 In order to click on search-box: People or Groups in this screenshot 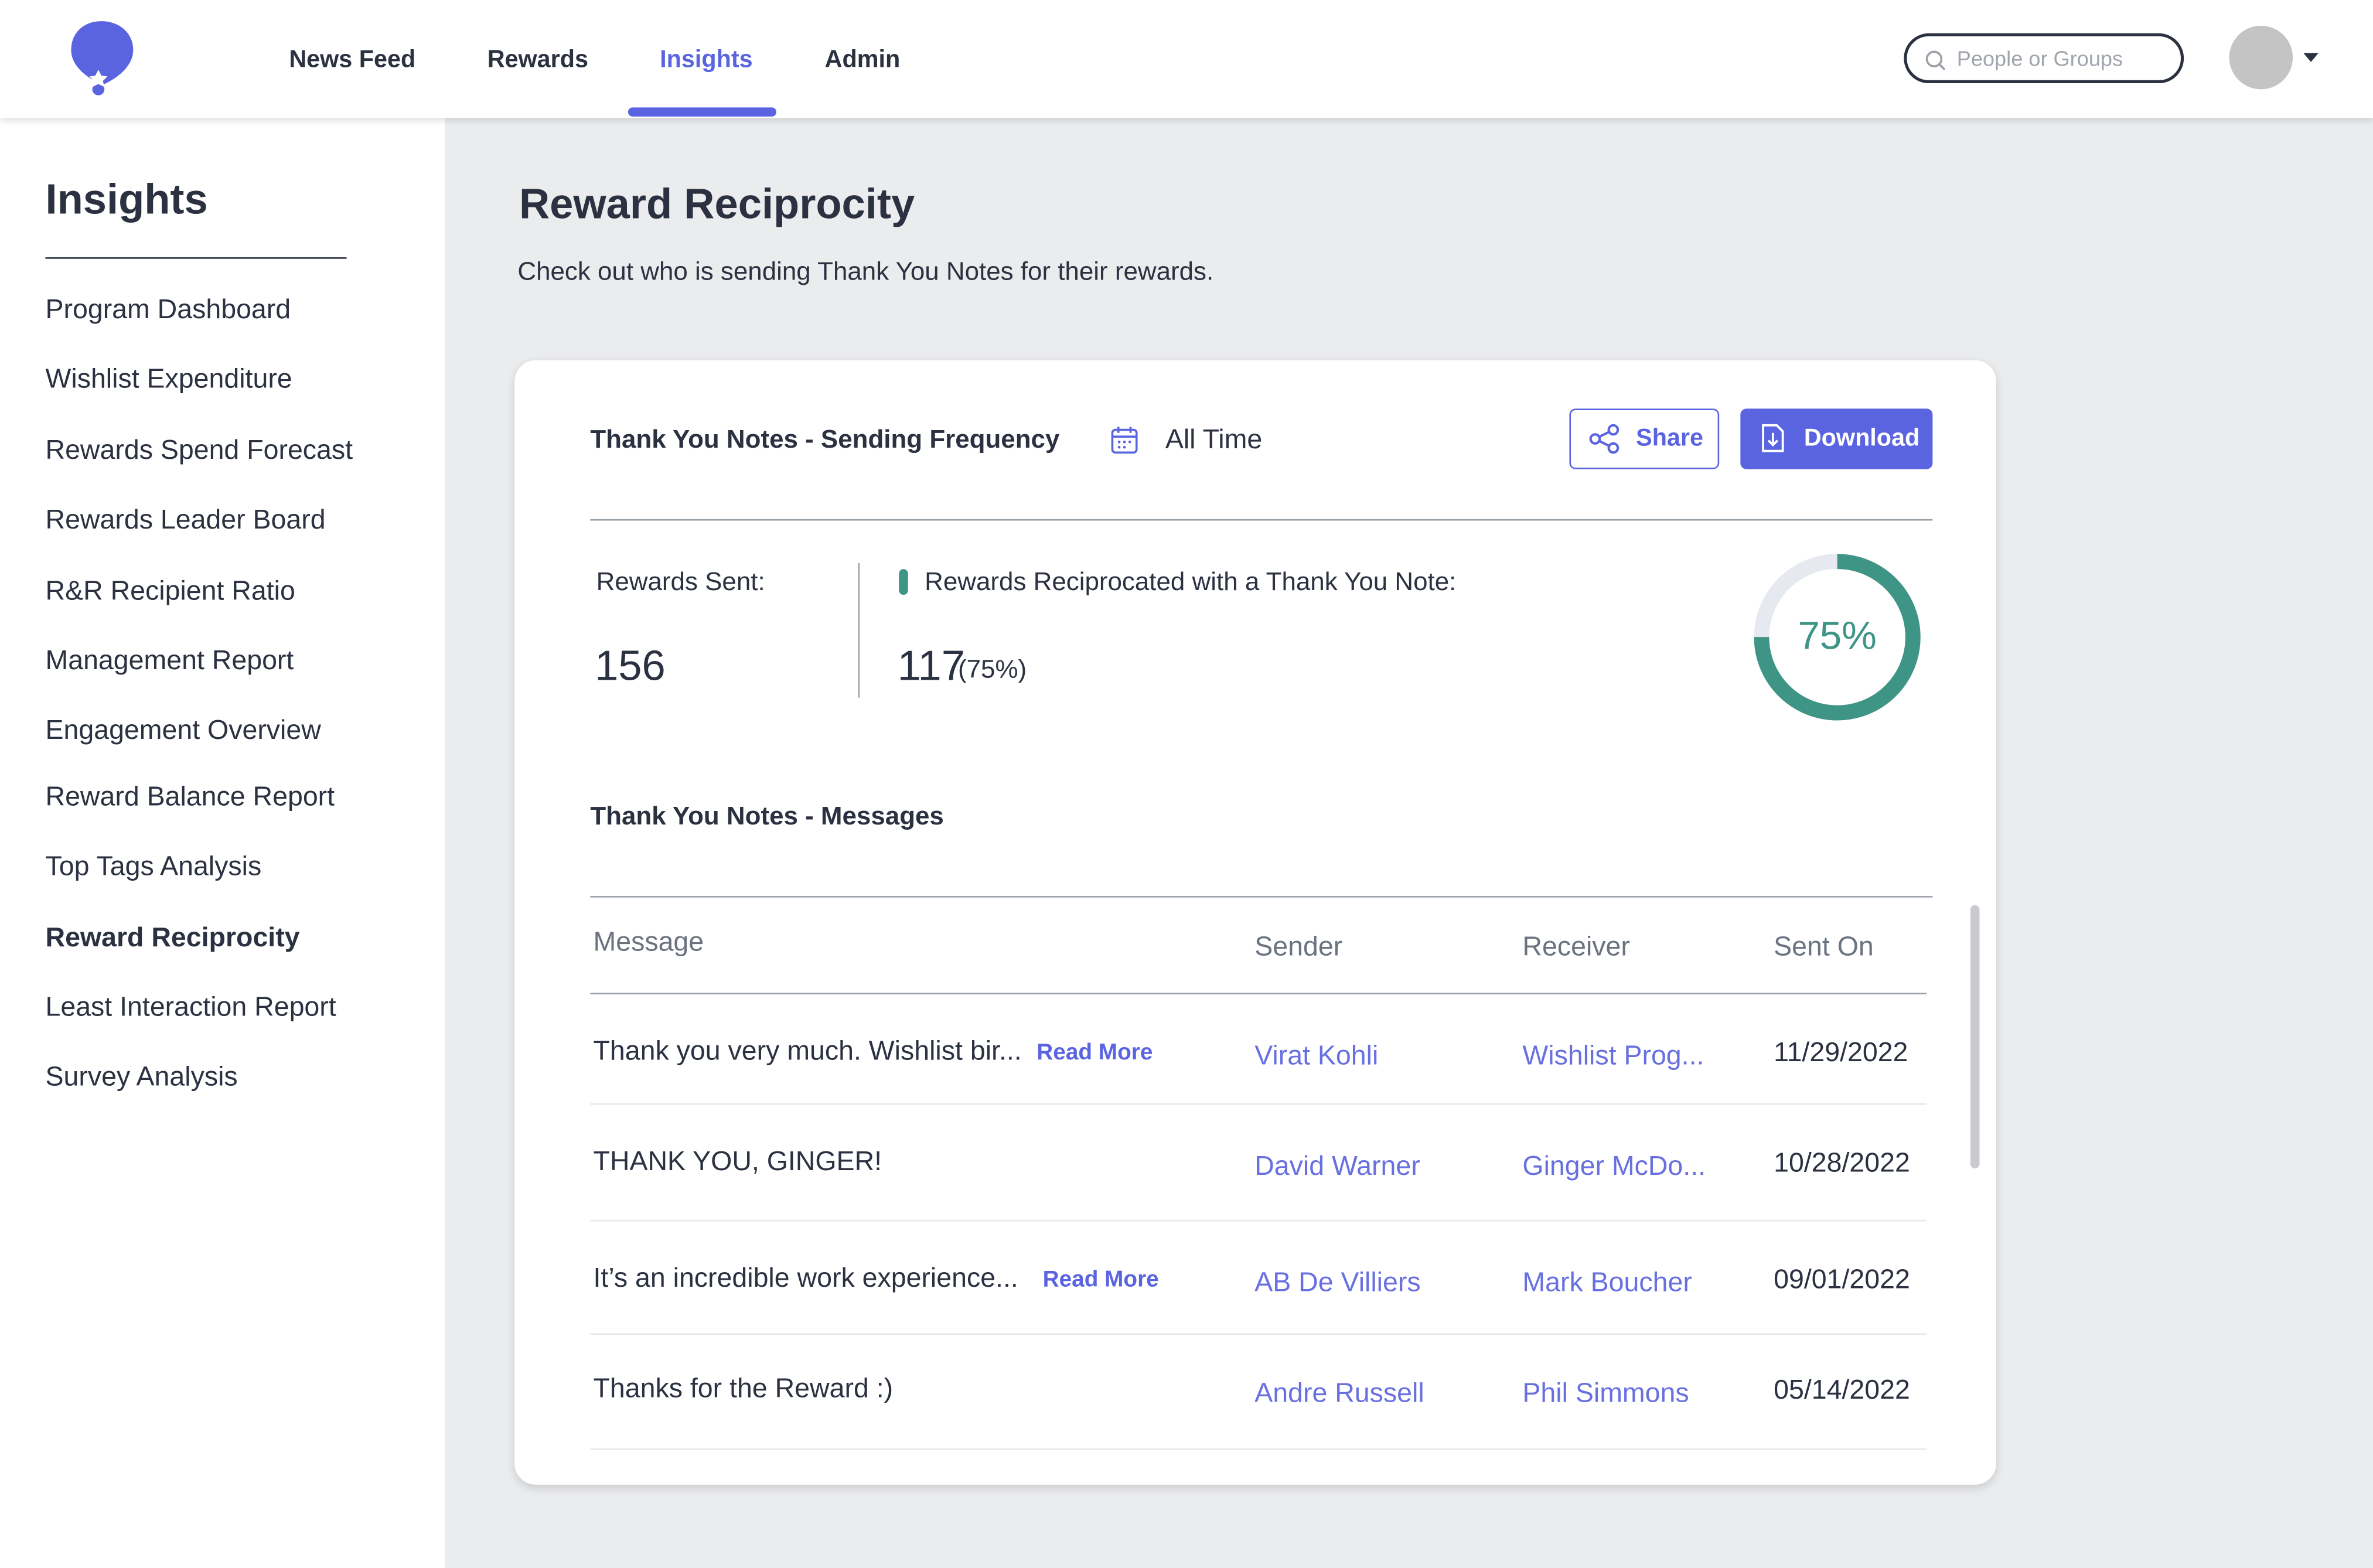, I will do `click(2044, 58)`.